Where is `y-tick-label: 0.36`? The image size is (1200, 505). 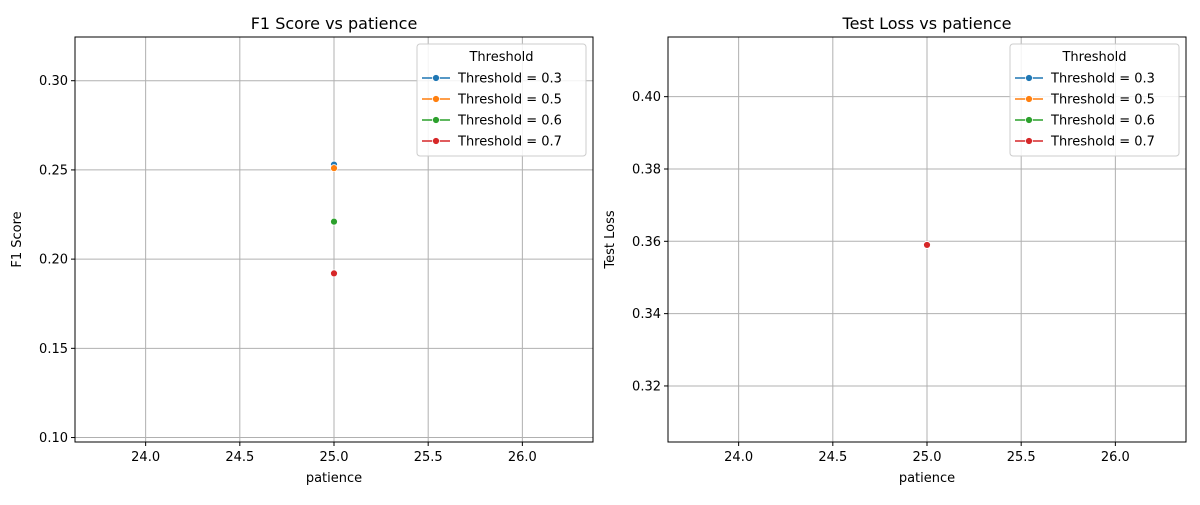 y-tick-label: 0.36 is located at coordinates (646, 242).